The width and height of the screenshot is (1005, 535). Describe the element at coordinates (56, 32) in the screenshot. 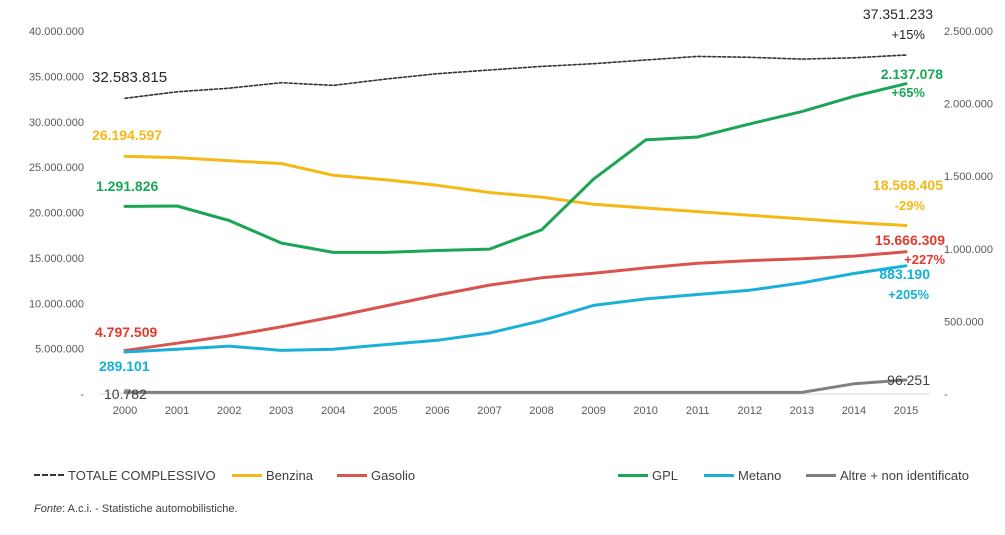

I see `y-left-tick-label: 40.000.000` at that location.